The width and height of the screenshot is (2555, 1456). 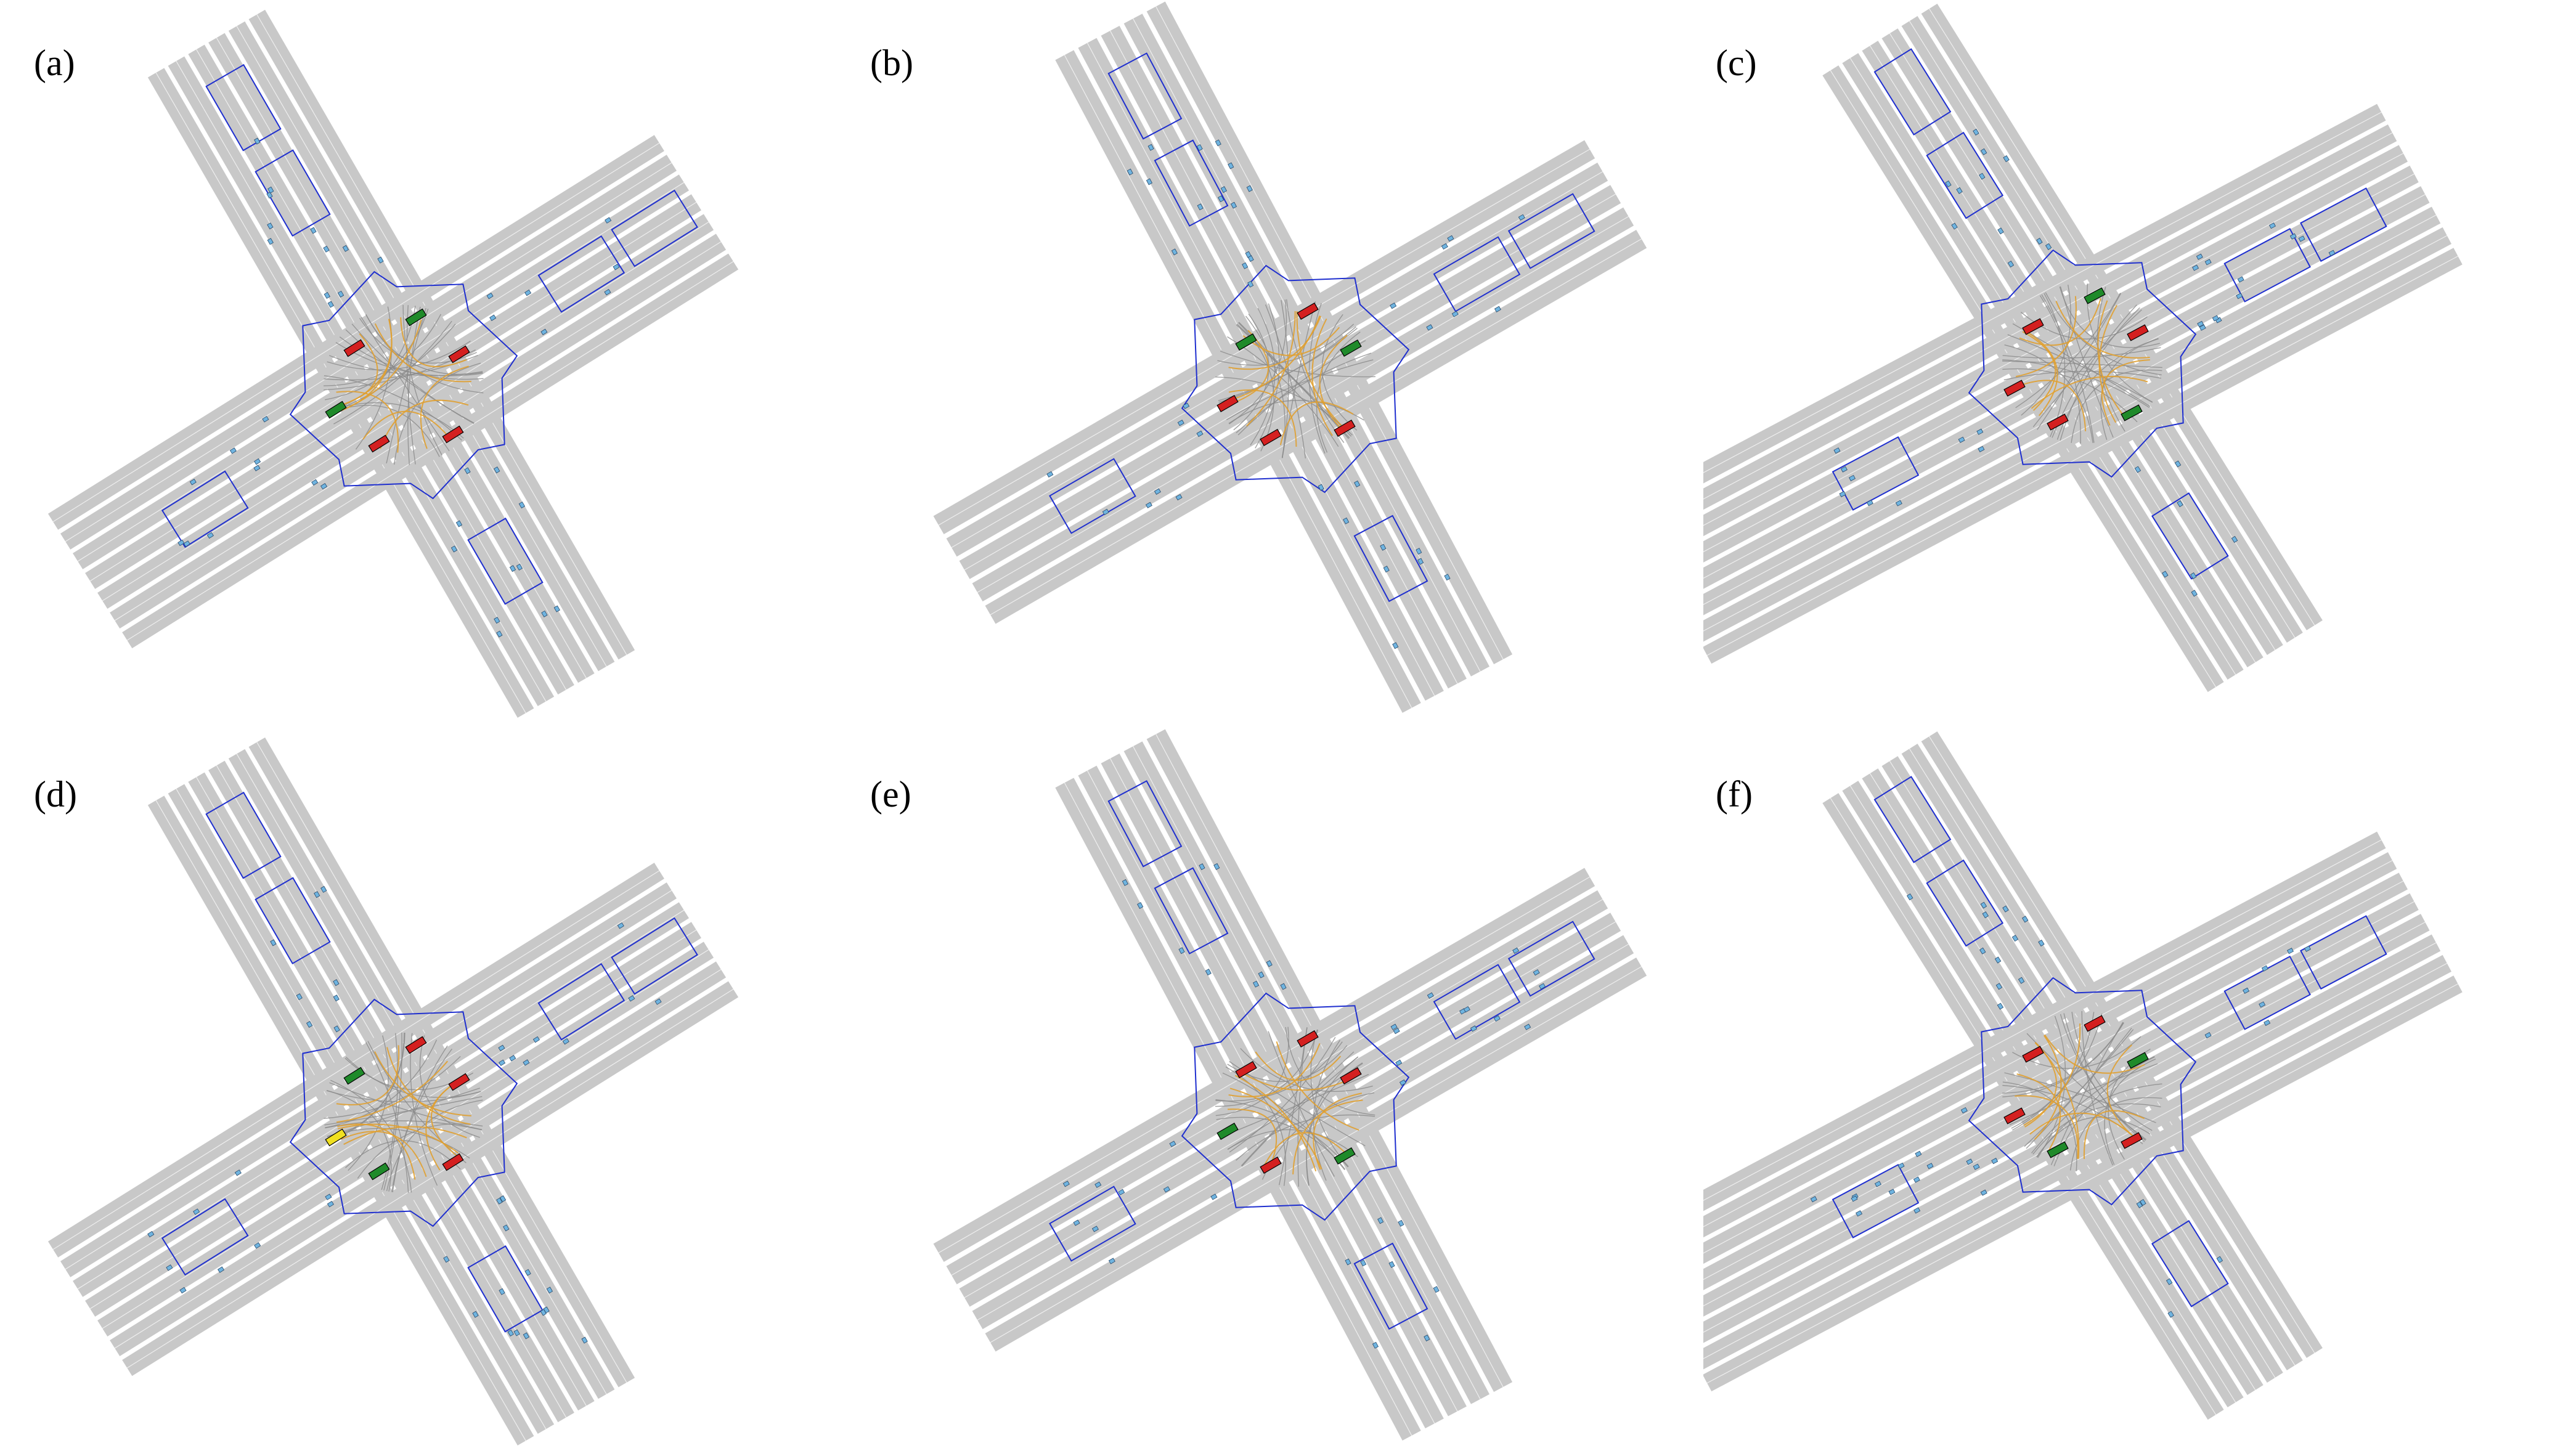 I want to click on agent-group, so click(x=405, y=1114).